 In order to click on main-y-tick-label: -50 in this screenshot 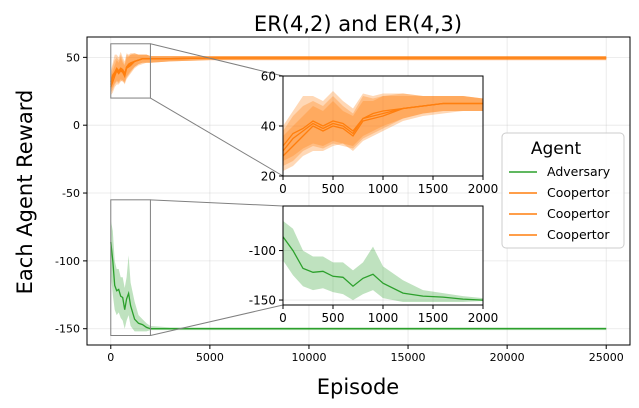, I will do `click(71, 193)`.